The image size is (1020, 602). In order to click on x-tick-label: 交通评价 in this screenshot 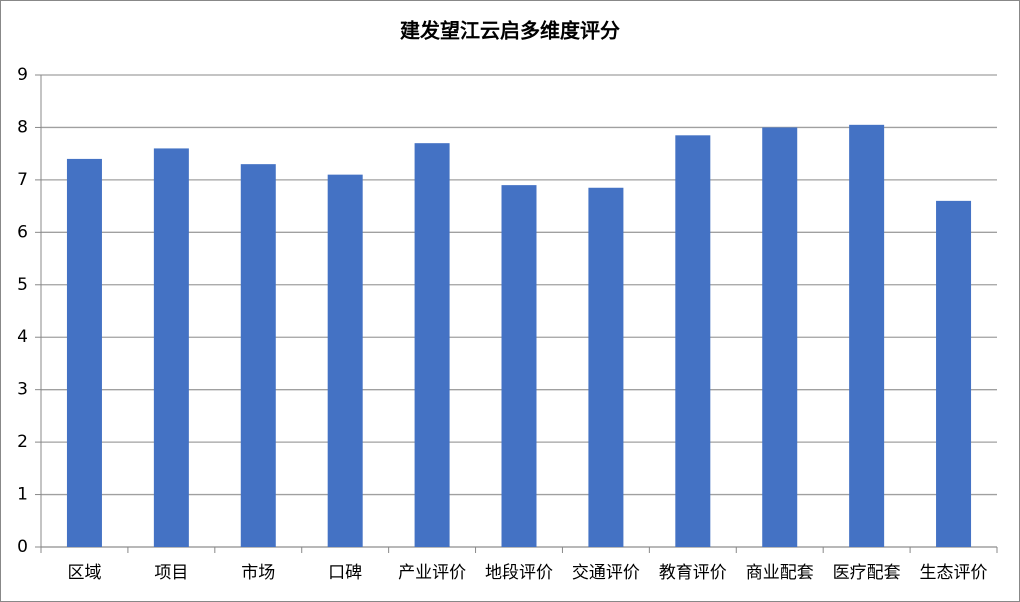, I will do `click(606, 573)`.